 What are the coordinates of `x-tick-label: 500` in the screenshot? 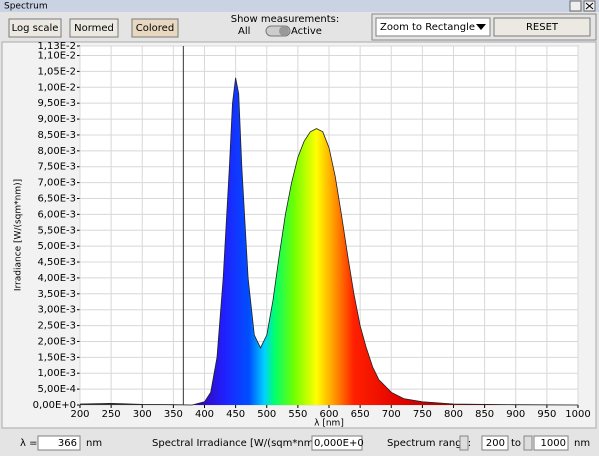 It's located at (266, 414).